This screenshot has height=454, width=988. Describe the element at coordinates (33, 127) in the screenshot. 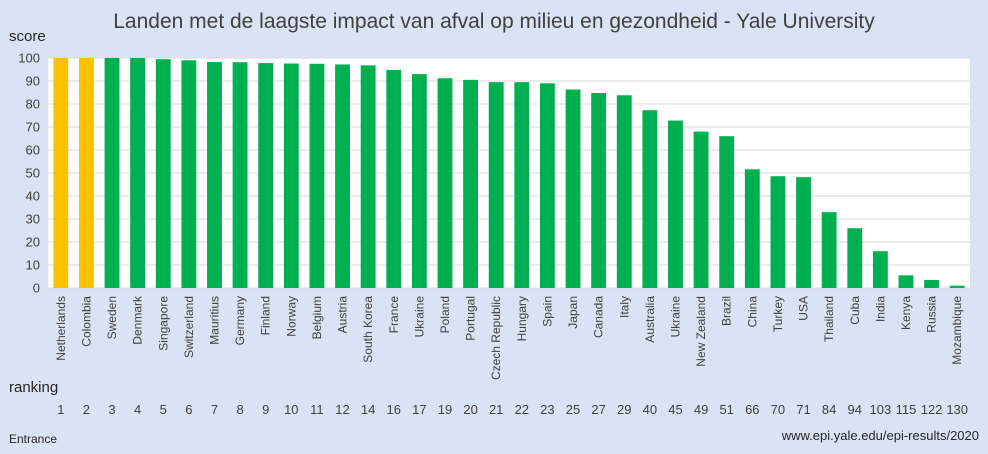

I see `y-tick-label: 70` at that location.